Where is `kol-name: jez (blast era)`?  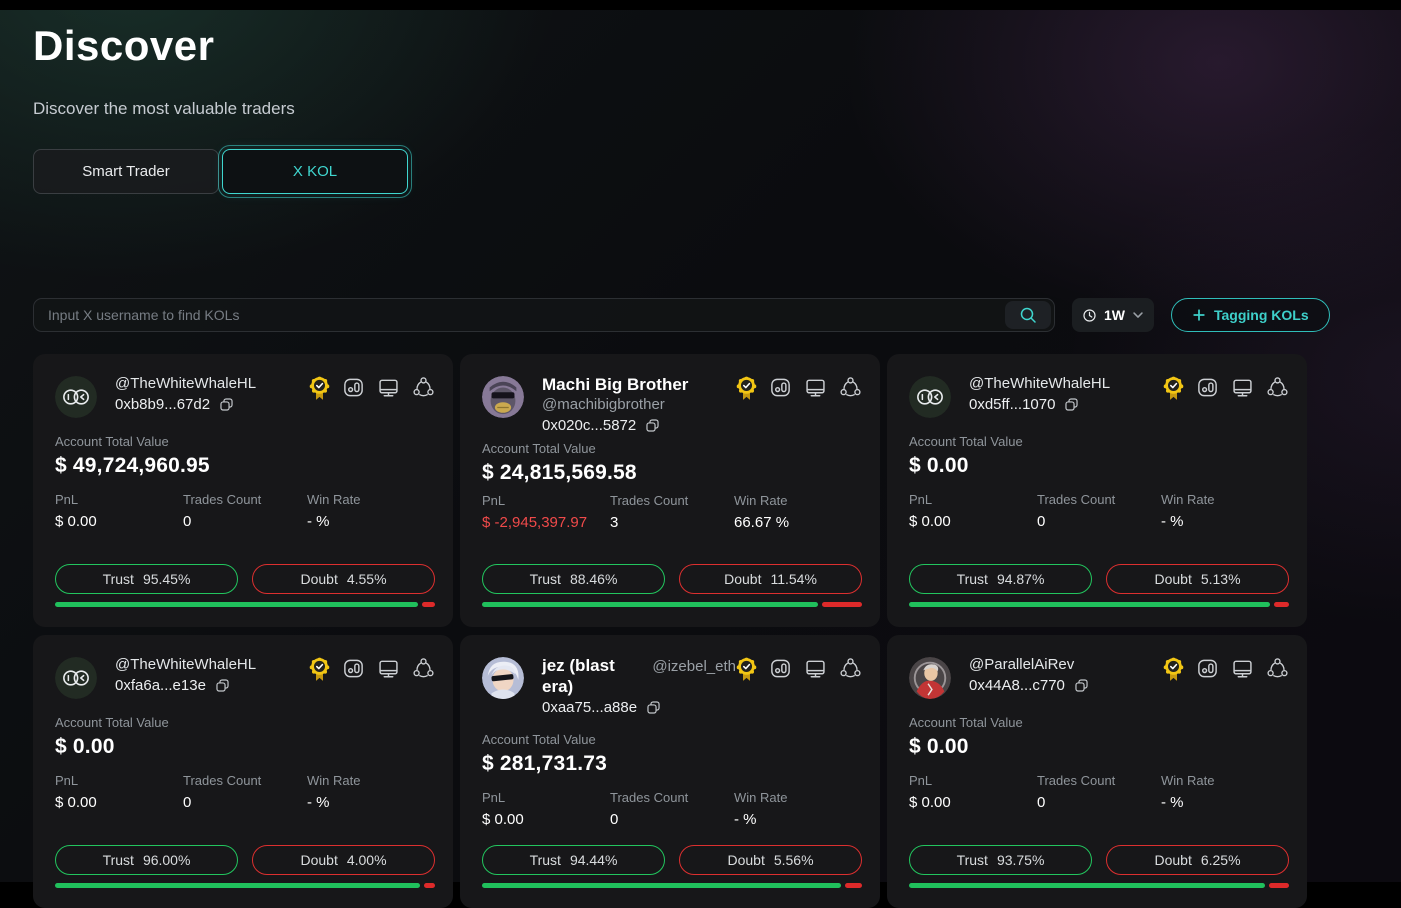 kol-name: jez (blast era) is located at coordinates (593, 676).